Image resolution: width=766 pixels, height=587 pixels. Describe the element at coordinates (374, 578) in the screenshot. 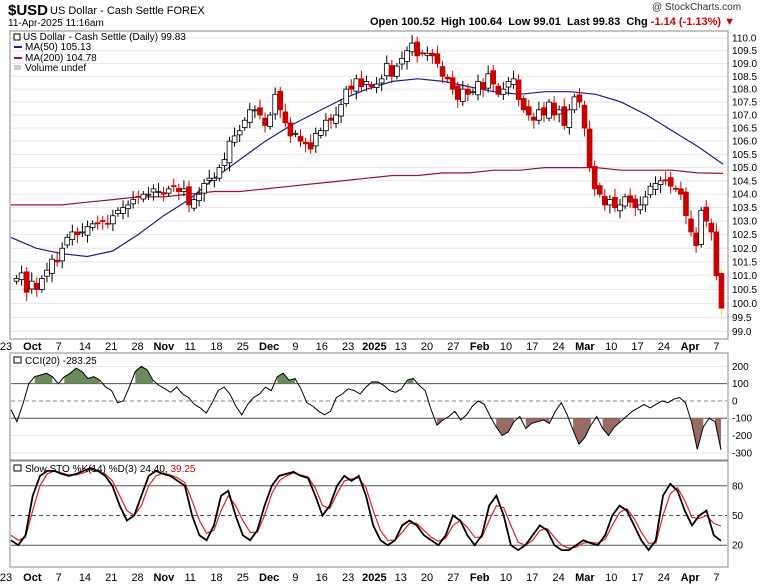

I see `x-tick-label: 2025` at that location.